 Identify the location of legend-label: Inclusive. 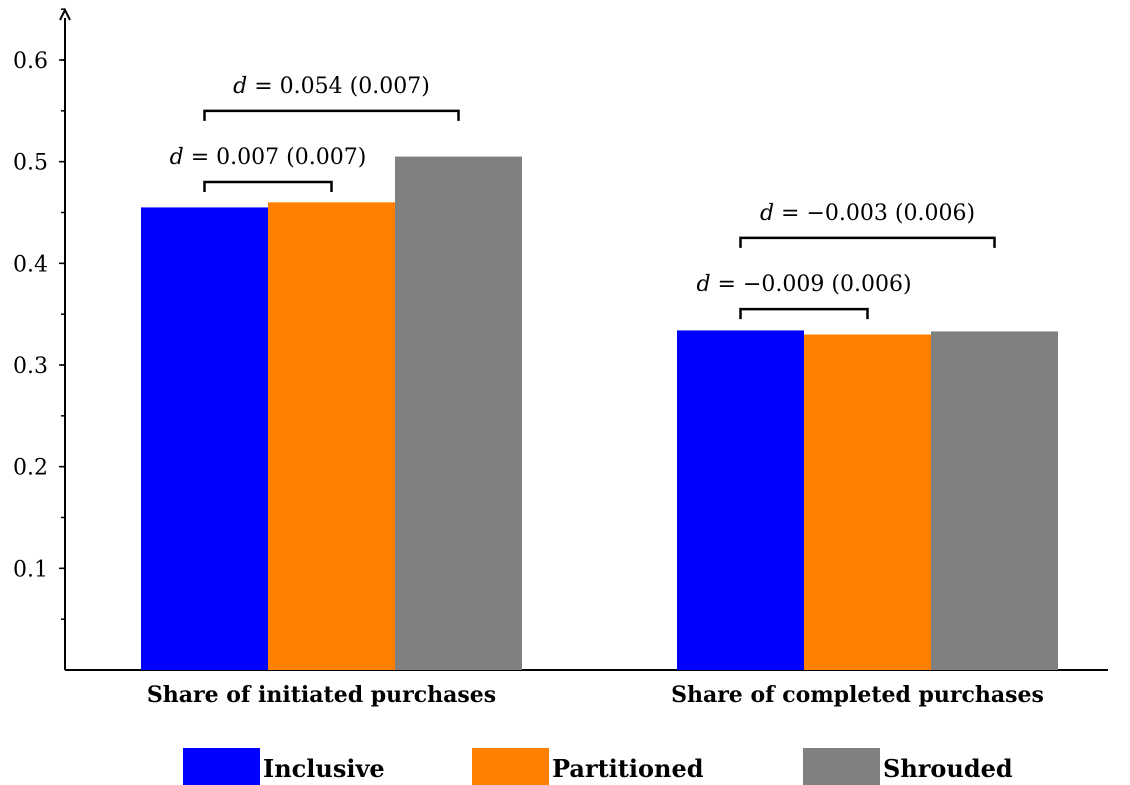
(324, 768).